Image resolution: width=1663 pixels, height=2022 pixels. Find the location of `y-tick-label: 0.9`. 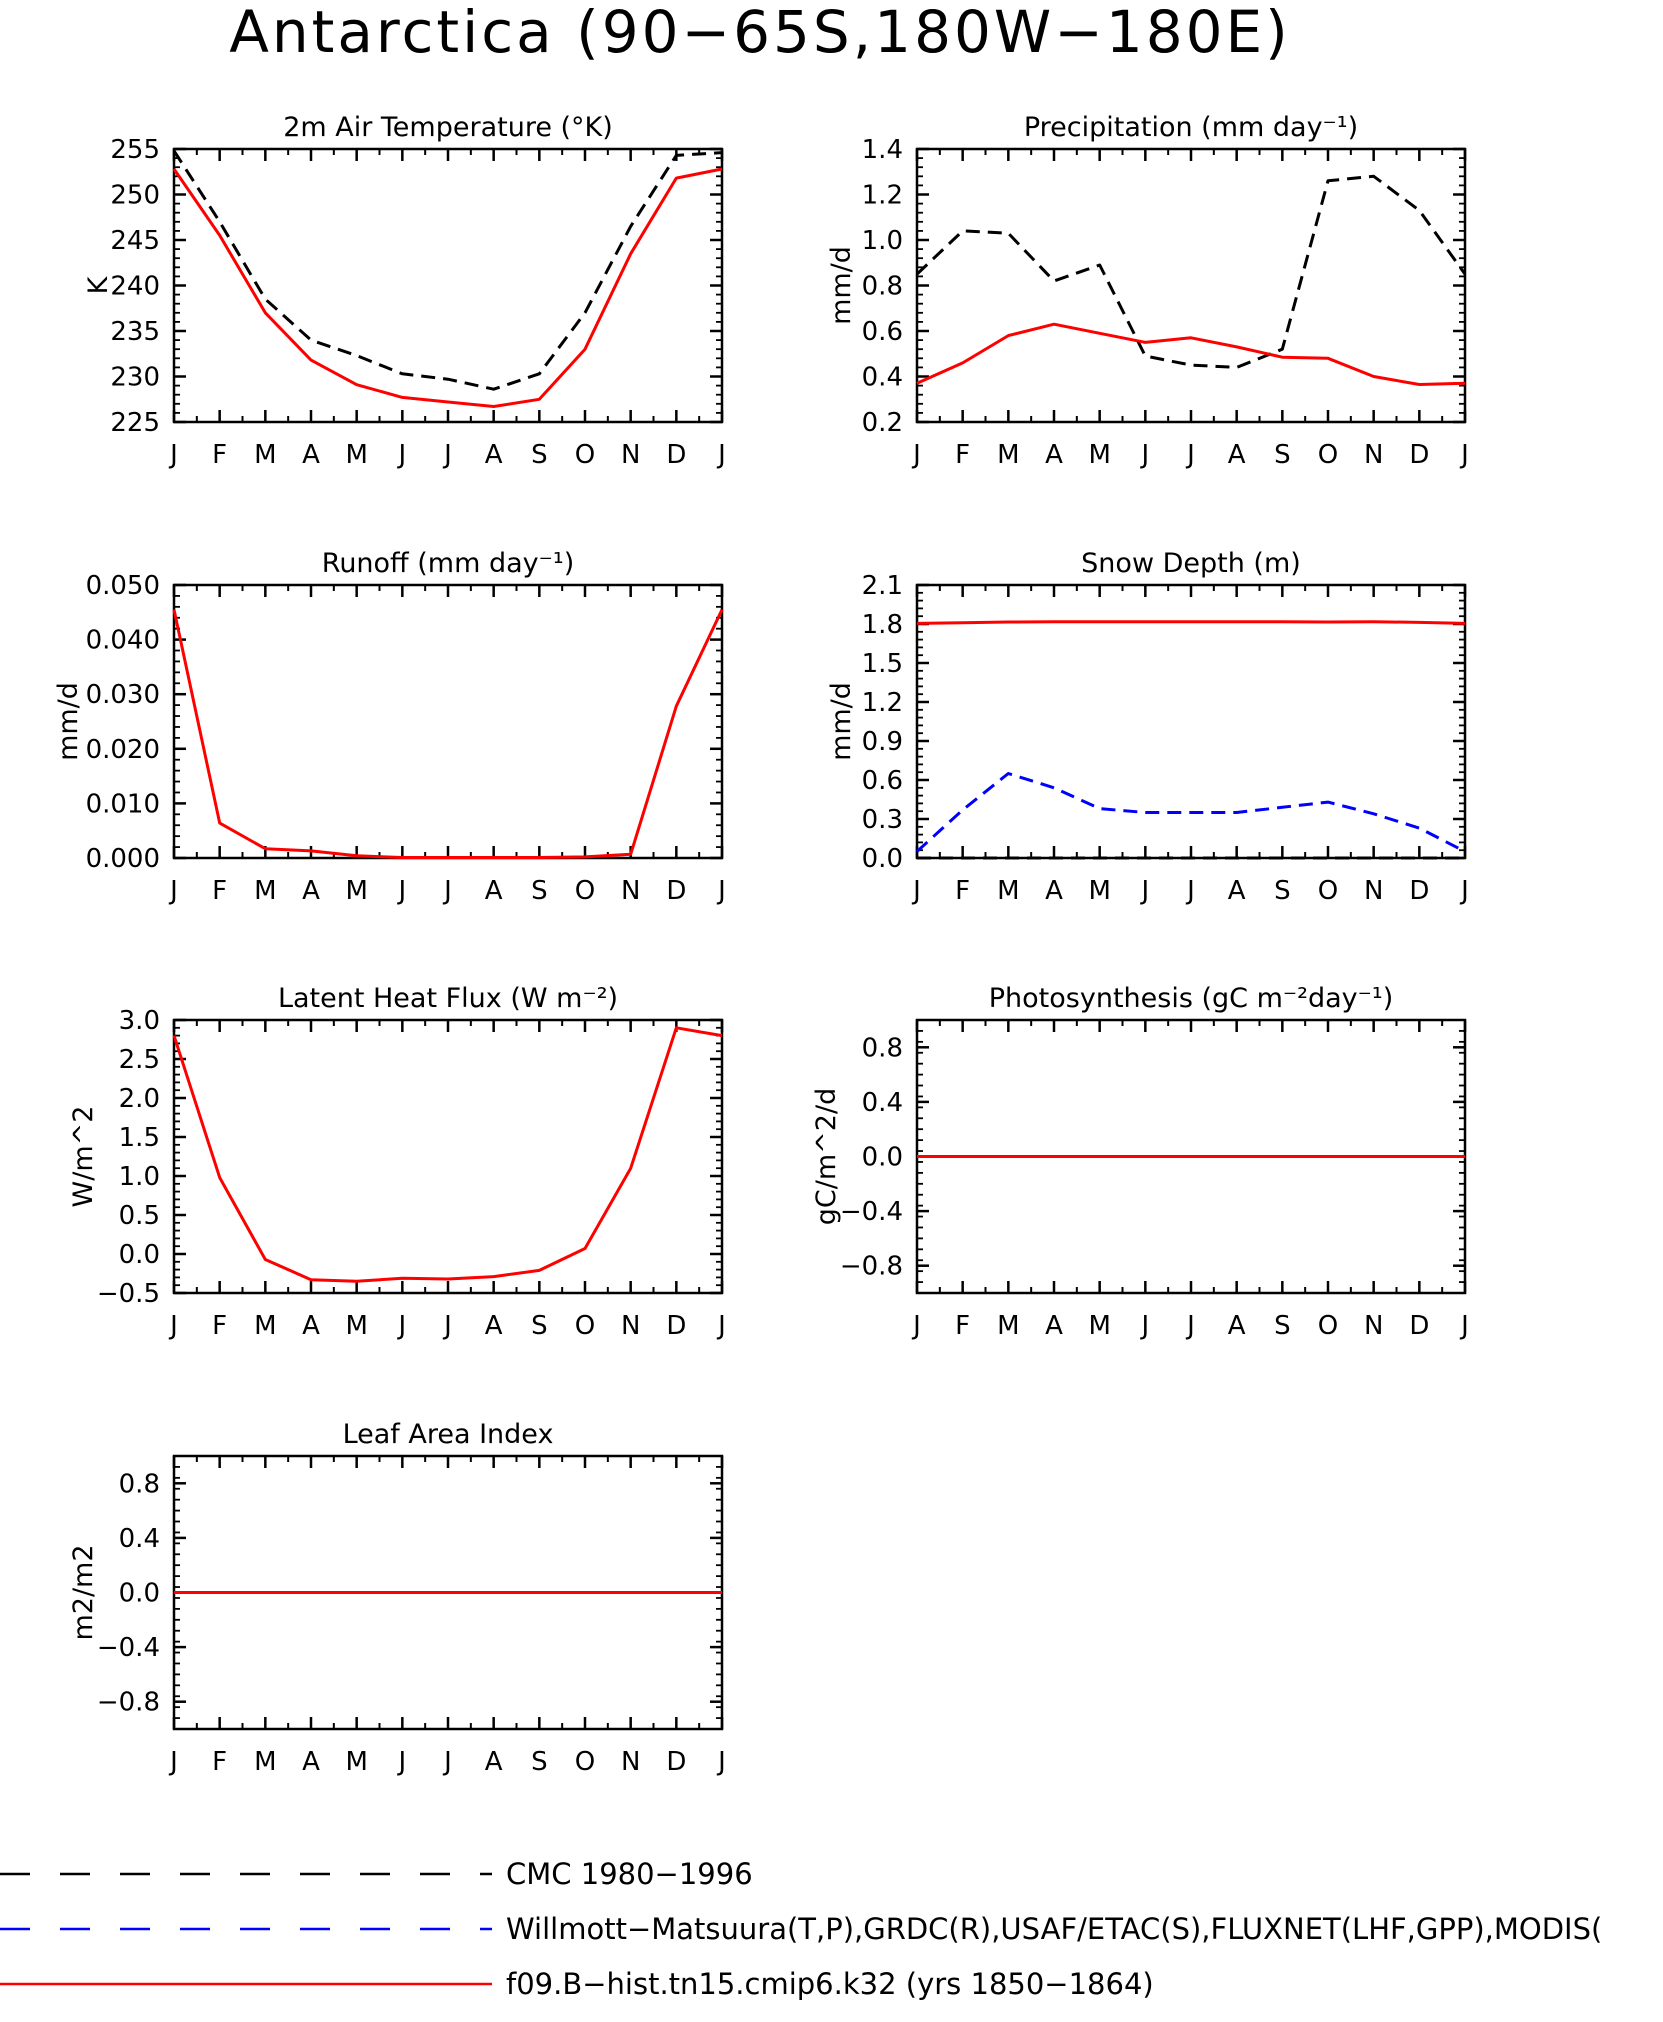

y-tick-label: 0.9 is located at coordinates (882, 742).